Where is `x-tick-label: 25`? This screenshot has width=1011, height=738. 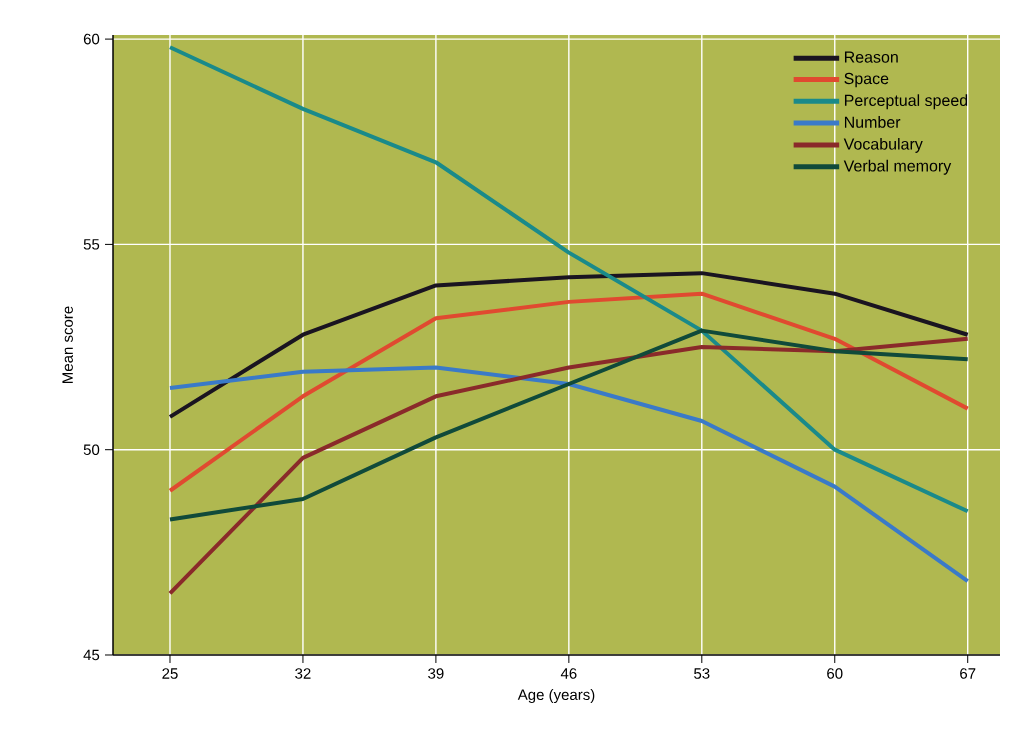
x-tick-label: 25 is located at coordinates (170, 673).